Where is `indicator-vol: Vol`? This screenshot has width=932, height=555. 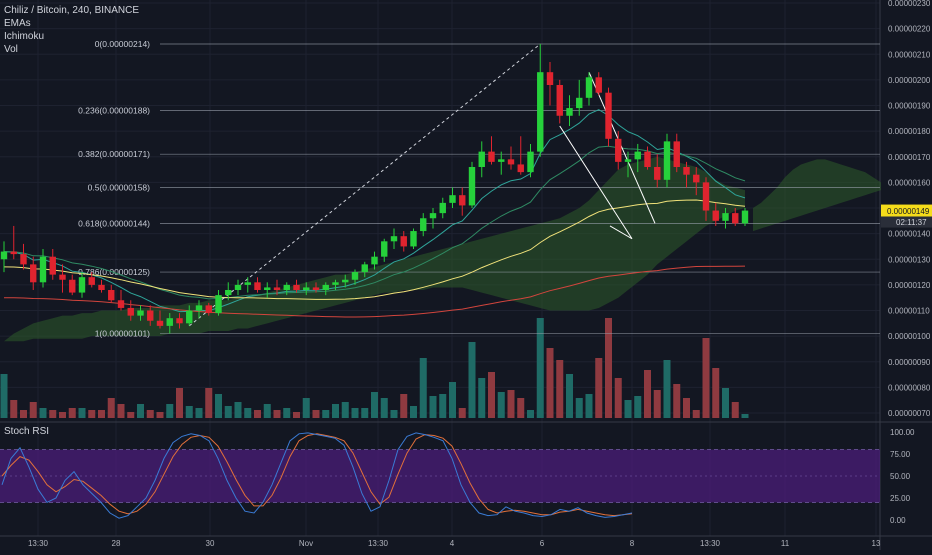 indicator-vol: Vol is located at coordinates (11, 49).